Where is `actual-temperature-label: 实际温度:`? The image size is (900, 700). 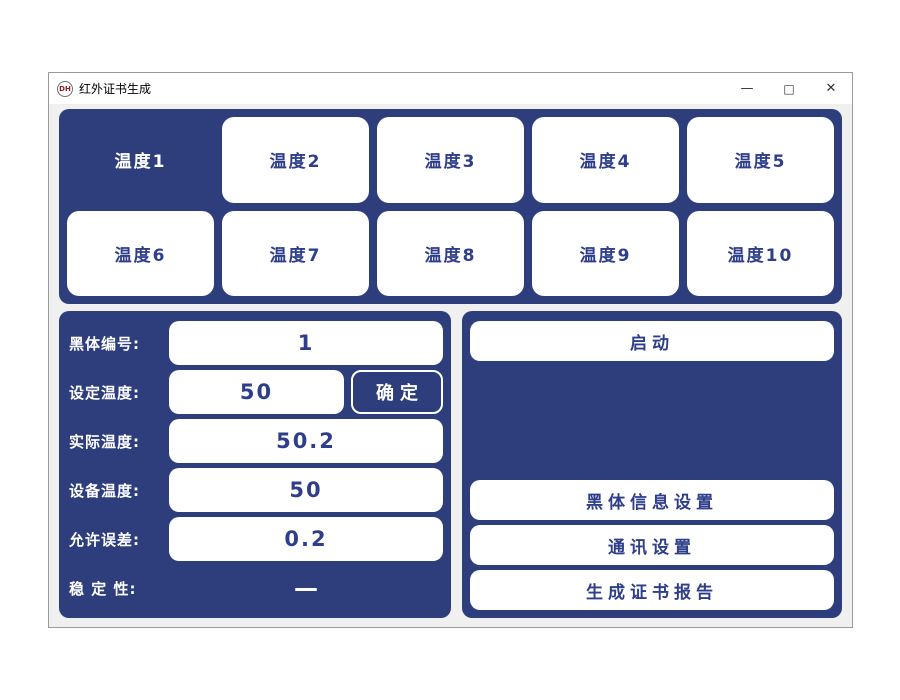 actual-temperature-label: 实际温度: is located at coordinates (104, 441).